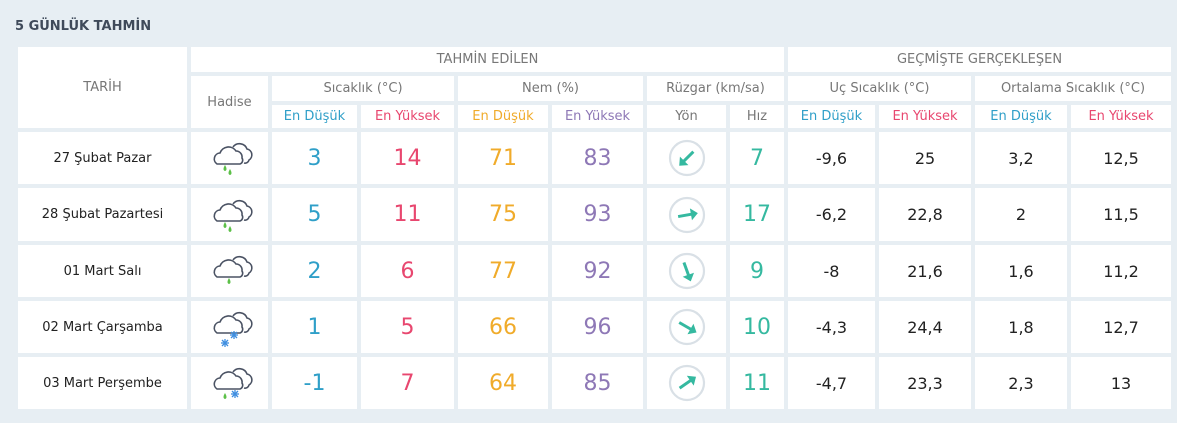  Describe the element at coordinates (979, 59) in the screenshot. I see `header-past: GEÇMİŞTE GERÇEKLEŞEN` at that location.